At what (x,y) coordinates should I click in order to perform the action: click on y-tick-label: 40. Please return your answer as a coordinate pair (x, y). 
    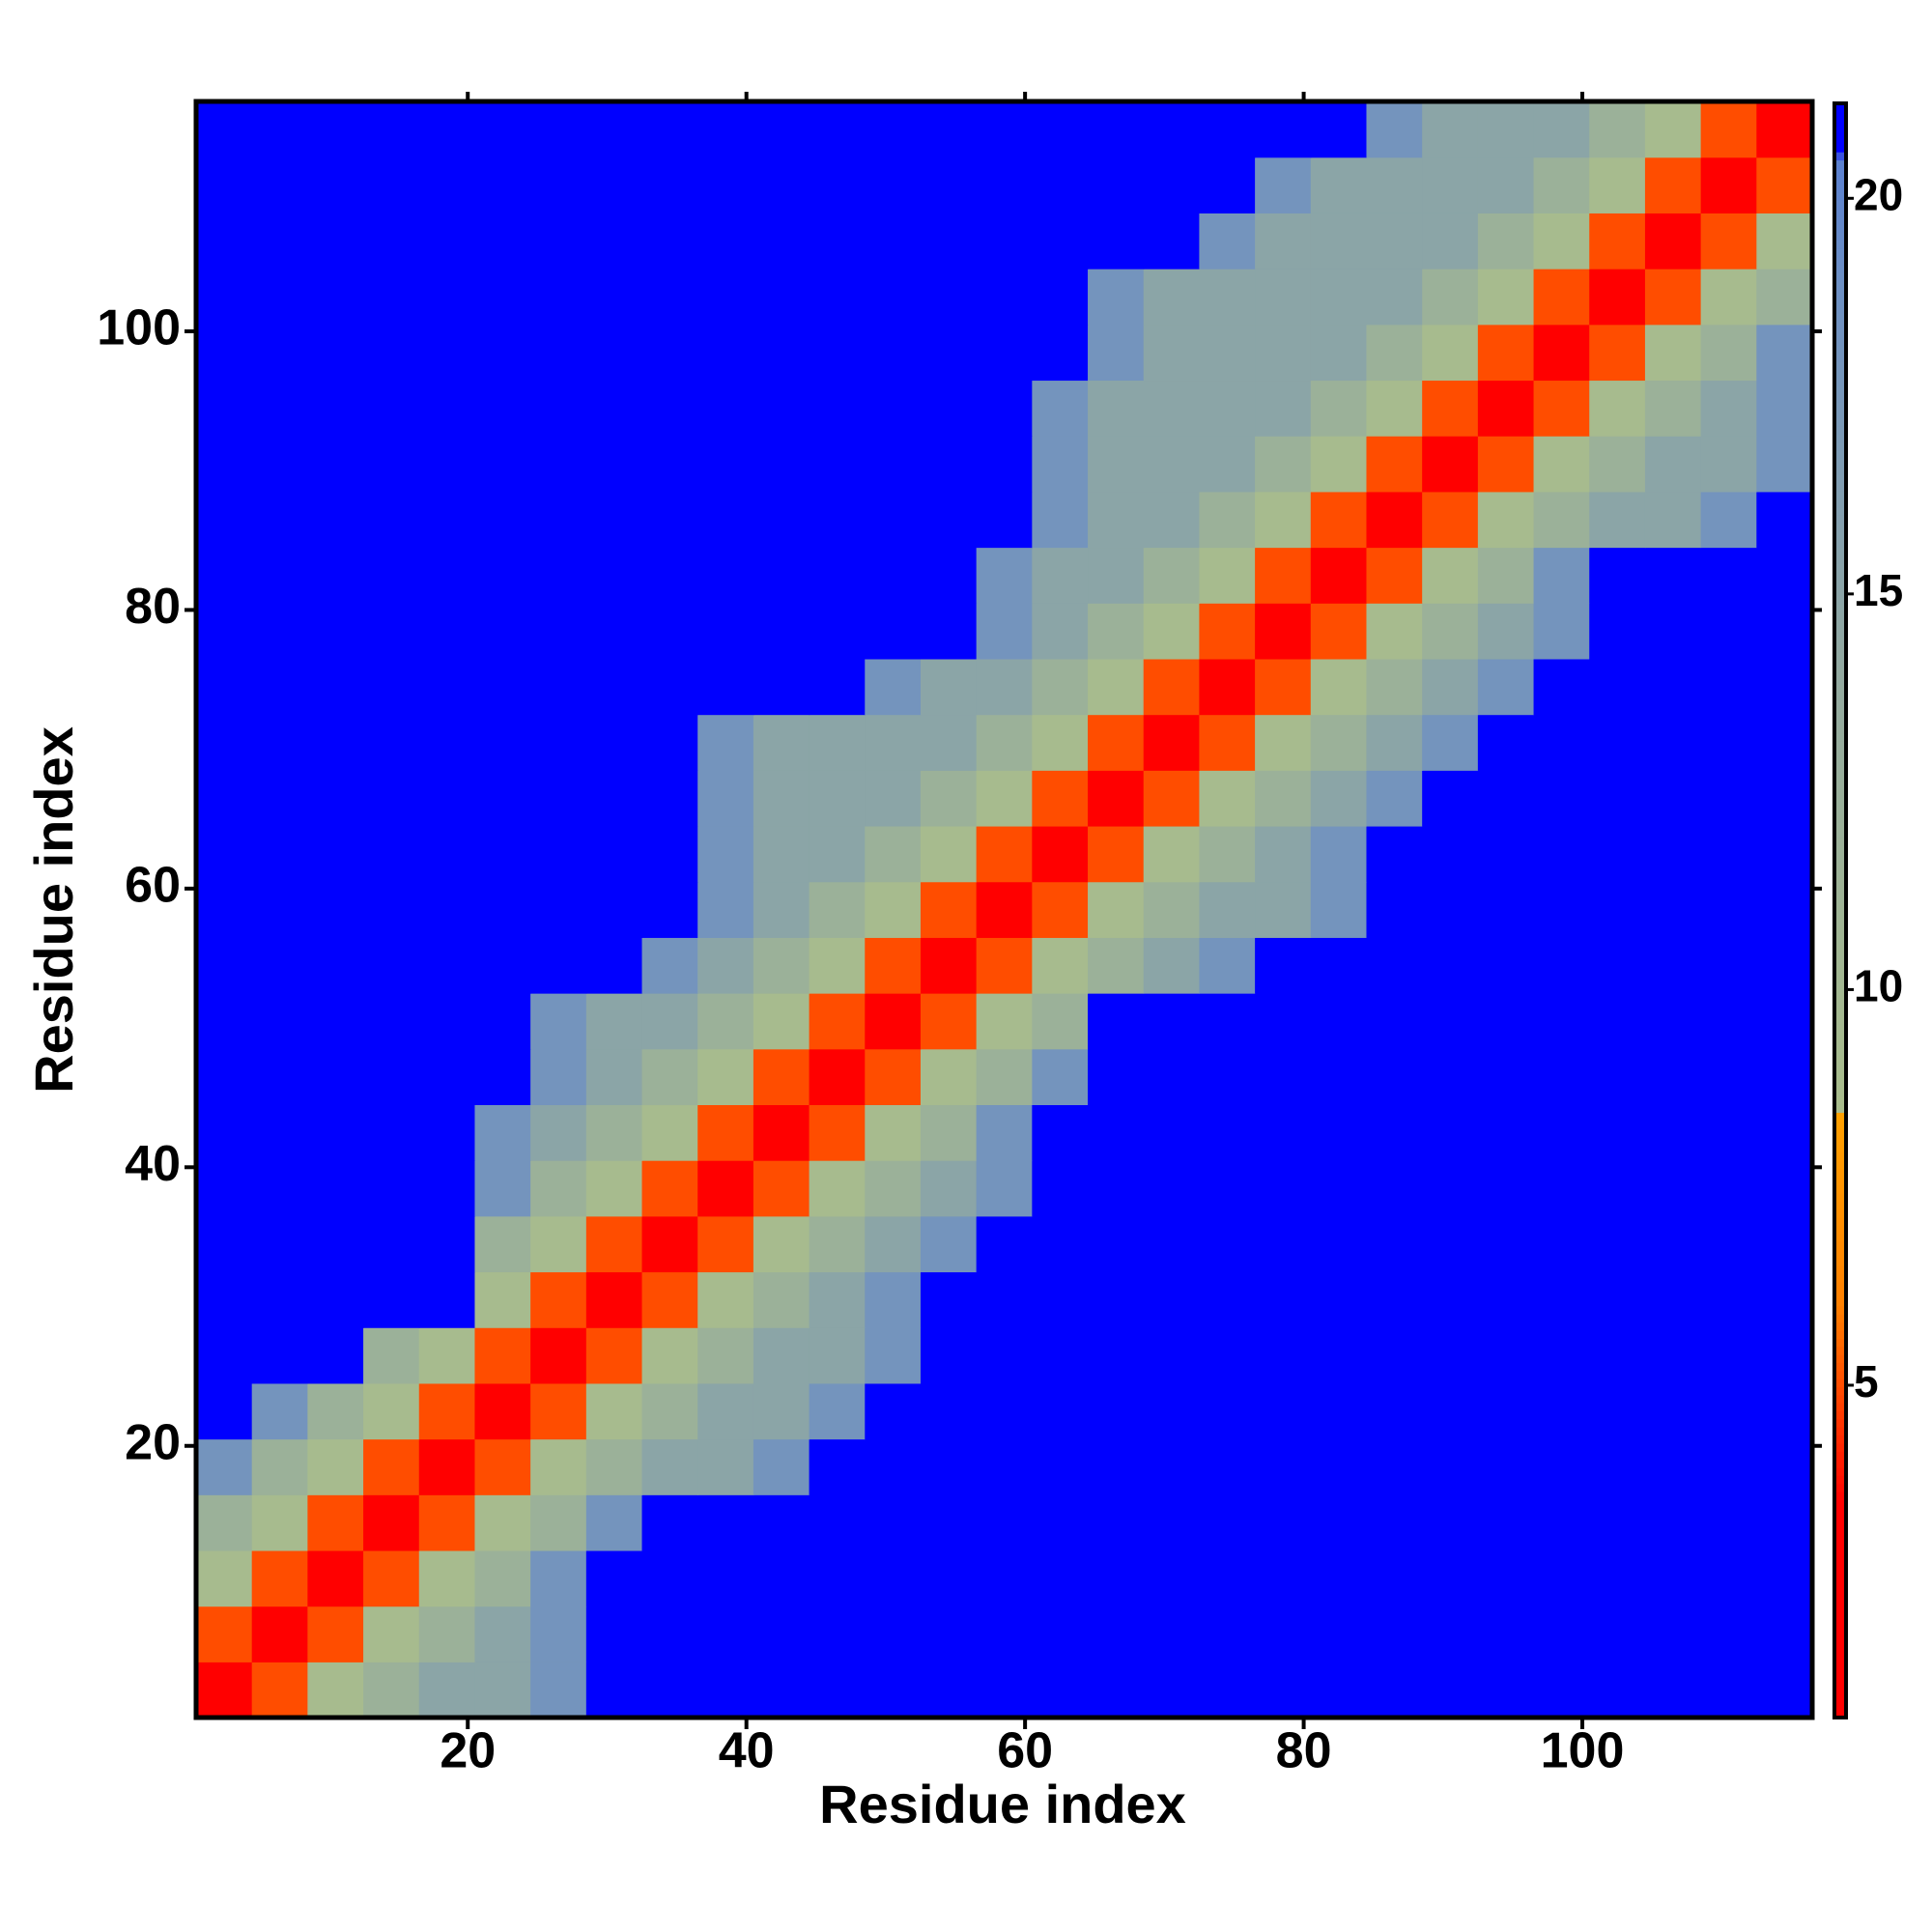
    Looking at the image, I should click on (153, 1164).